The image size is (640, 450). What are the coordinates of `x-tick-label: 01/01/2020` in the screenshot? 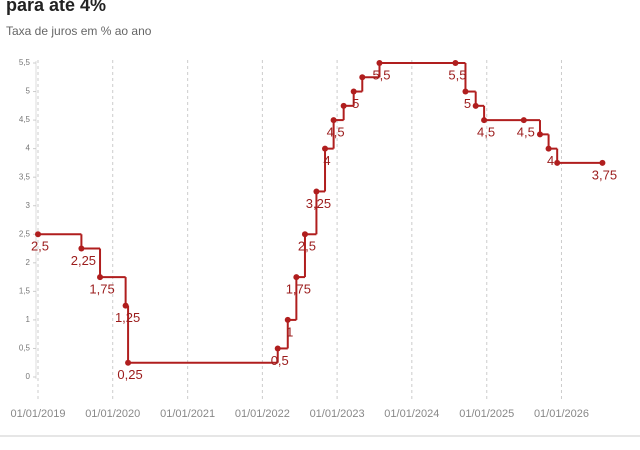 It's located at (112, 414).